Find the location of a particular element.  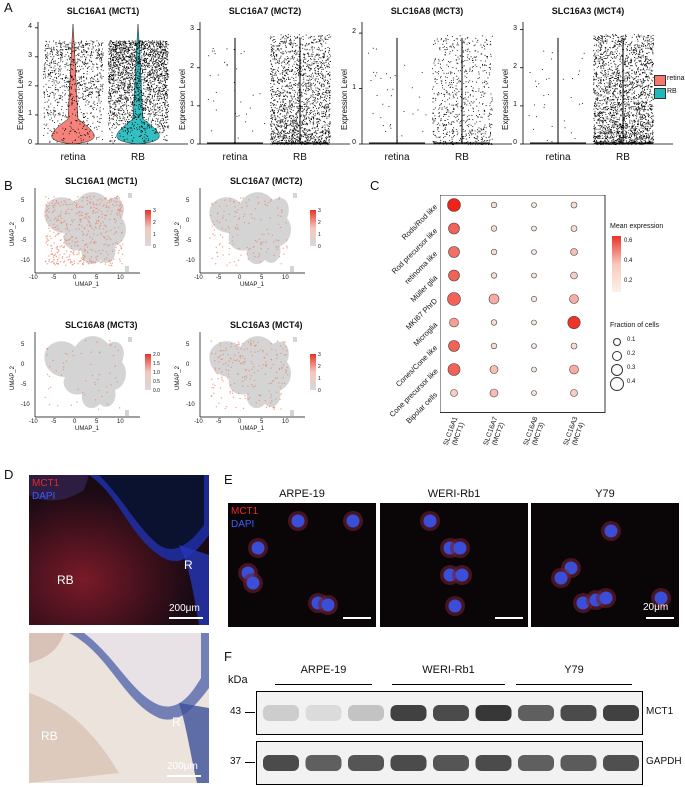

x-category-RB: RB is located at coordinates (300, 157).